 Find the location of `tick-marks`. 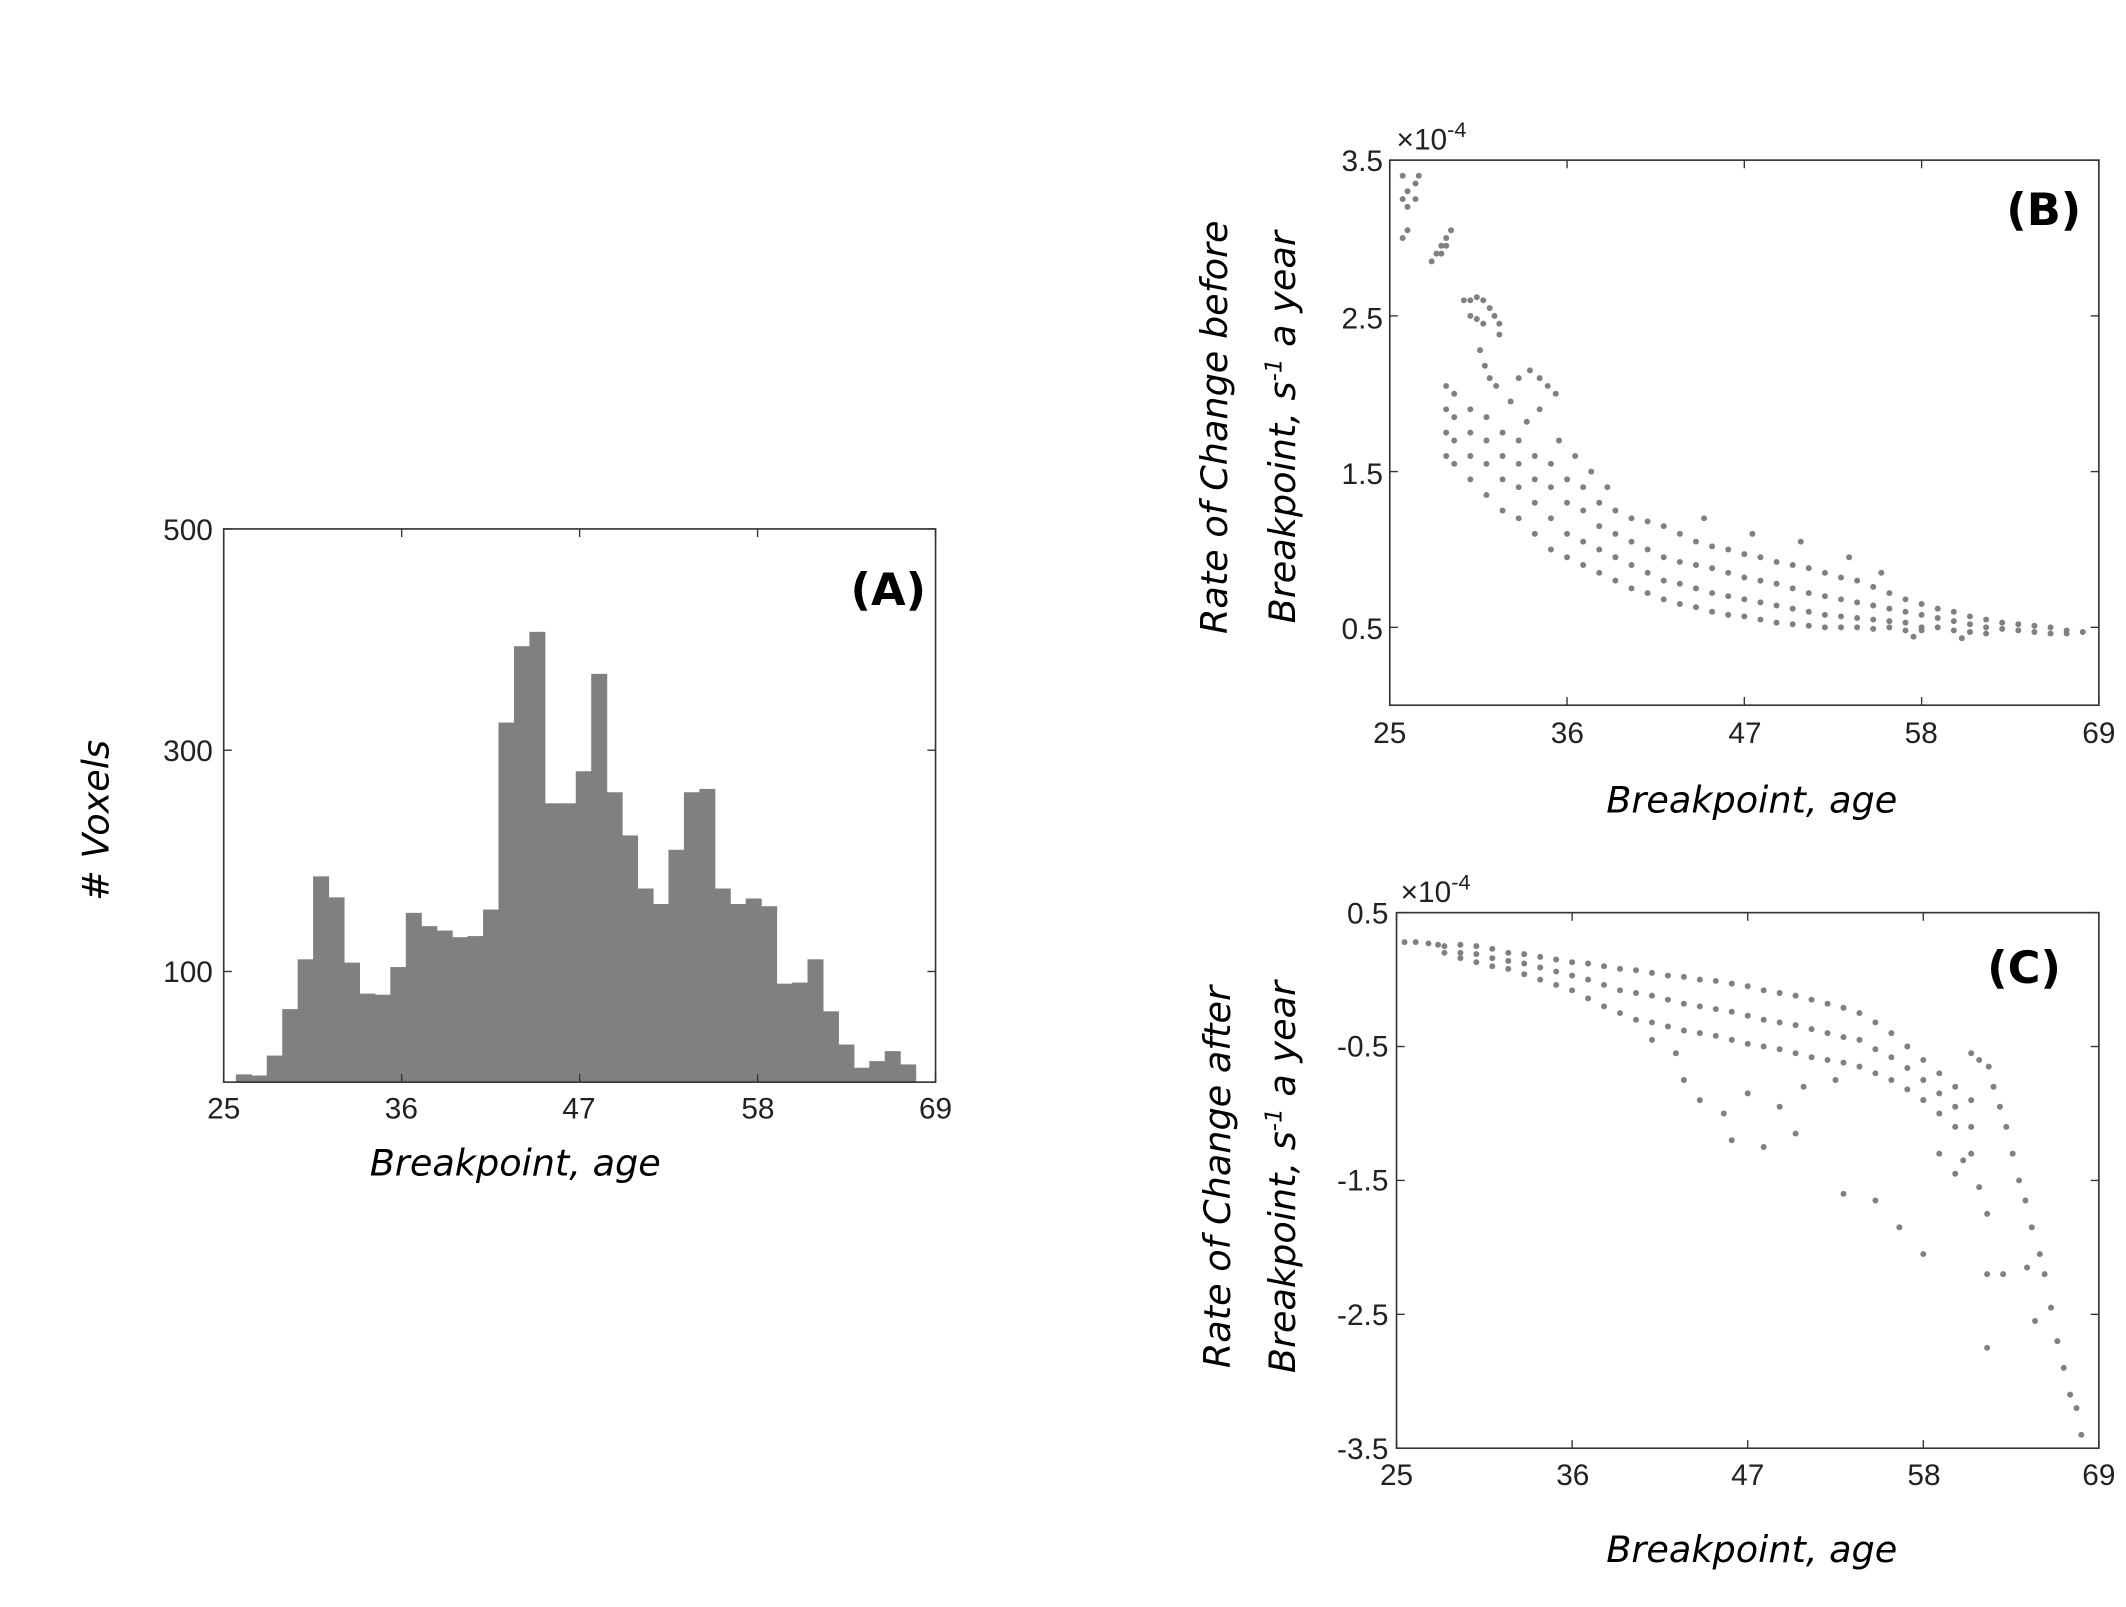

tick-marks is located at coordinates (580, 805).